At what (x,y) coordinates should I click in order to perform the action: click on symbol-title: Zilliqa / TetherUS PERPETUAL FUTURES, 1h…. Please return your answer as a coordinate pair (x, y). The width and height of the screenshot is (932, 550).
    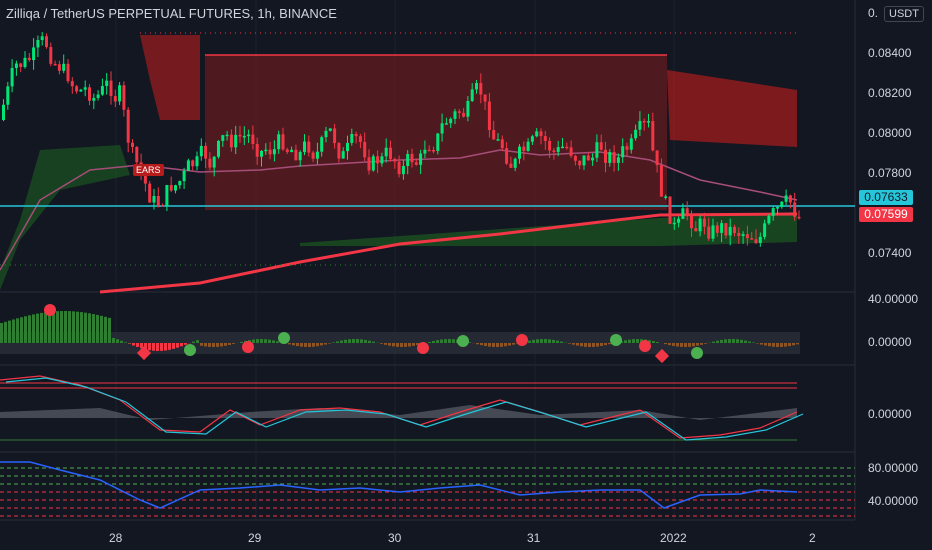
    Looking at the image, I should click on (171, 13).